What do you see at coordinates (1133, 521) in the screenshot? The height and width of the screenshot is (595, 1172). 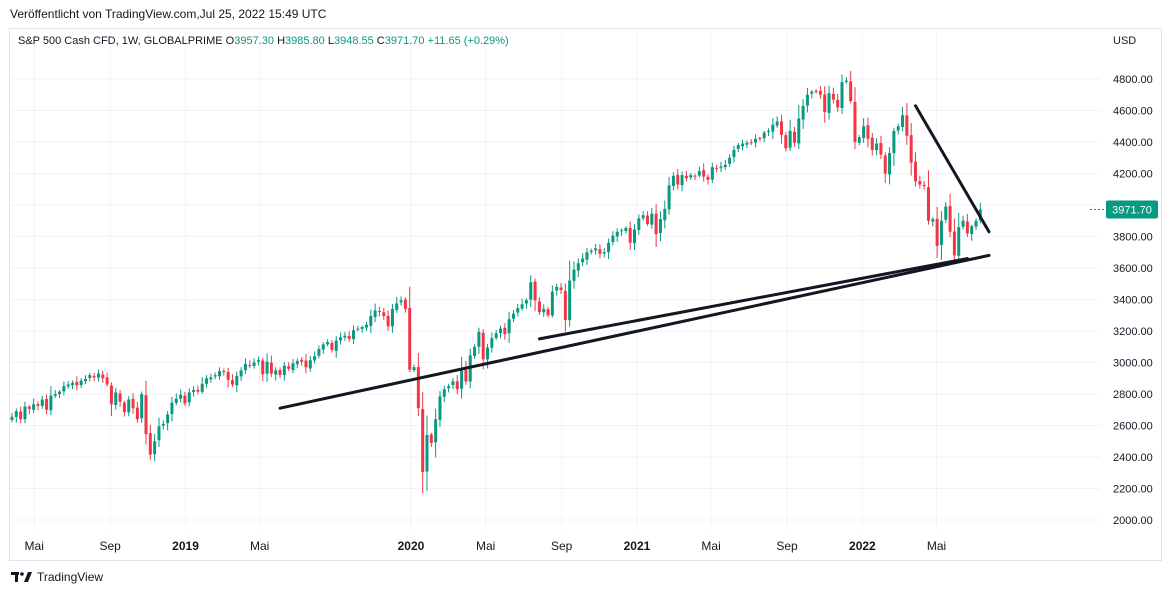 I see `y-tick-label: 2000.00` at bounding box center [1133, 521].